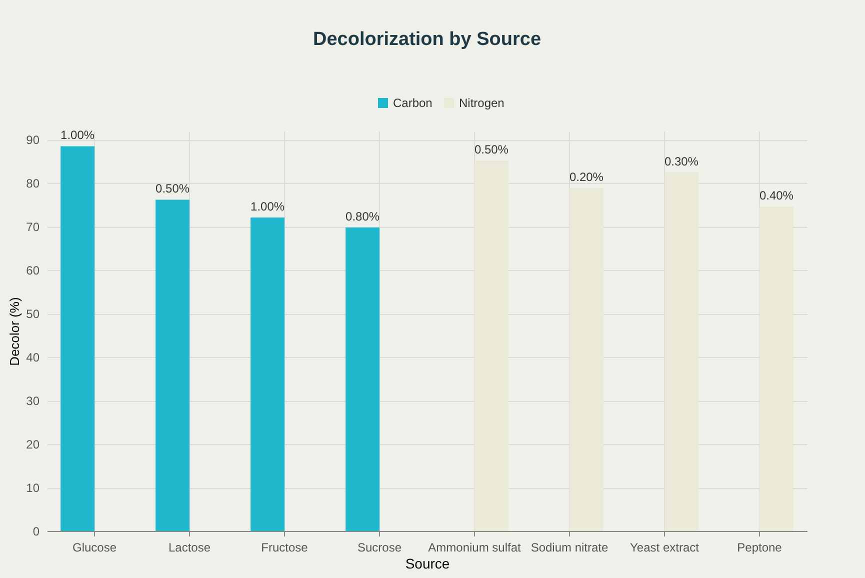 The height and width of the screenshot is (578, 865). Describe the element at coordinates (33, 227) in the screenshot. I see `y-tick-label: 70` at that location.